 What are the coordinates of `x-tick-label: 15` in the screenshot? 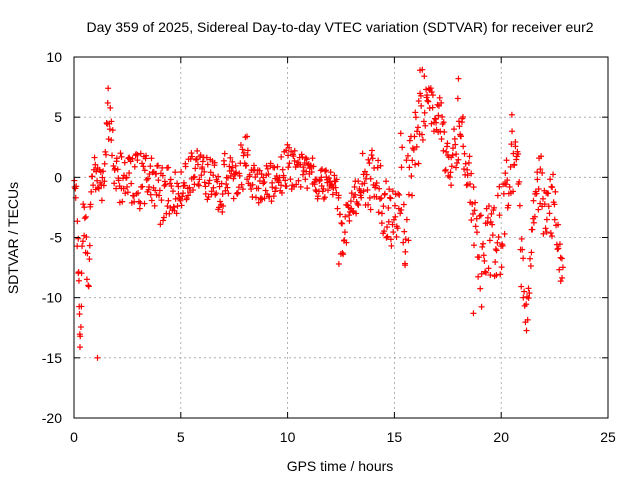 It's located at (395, 437).